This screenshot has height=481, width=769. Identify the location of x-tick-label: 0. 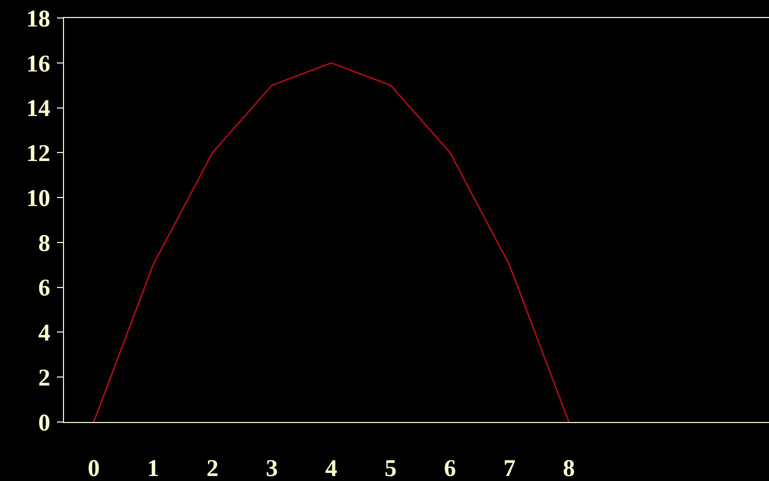
(94, 468).